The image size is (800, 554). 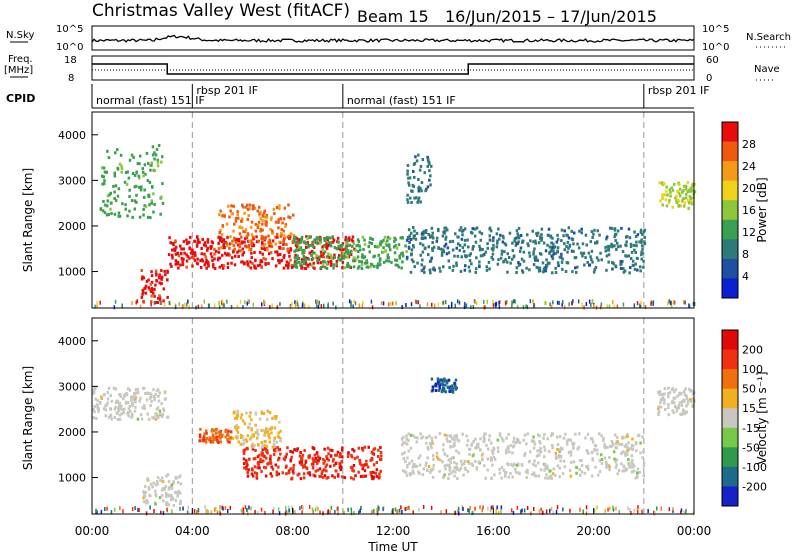 I want to click on freq-label-1: Freq., so click(x=20, y=59).